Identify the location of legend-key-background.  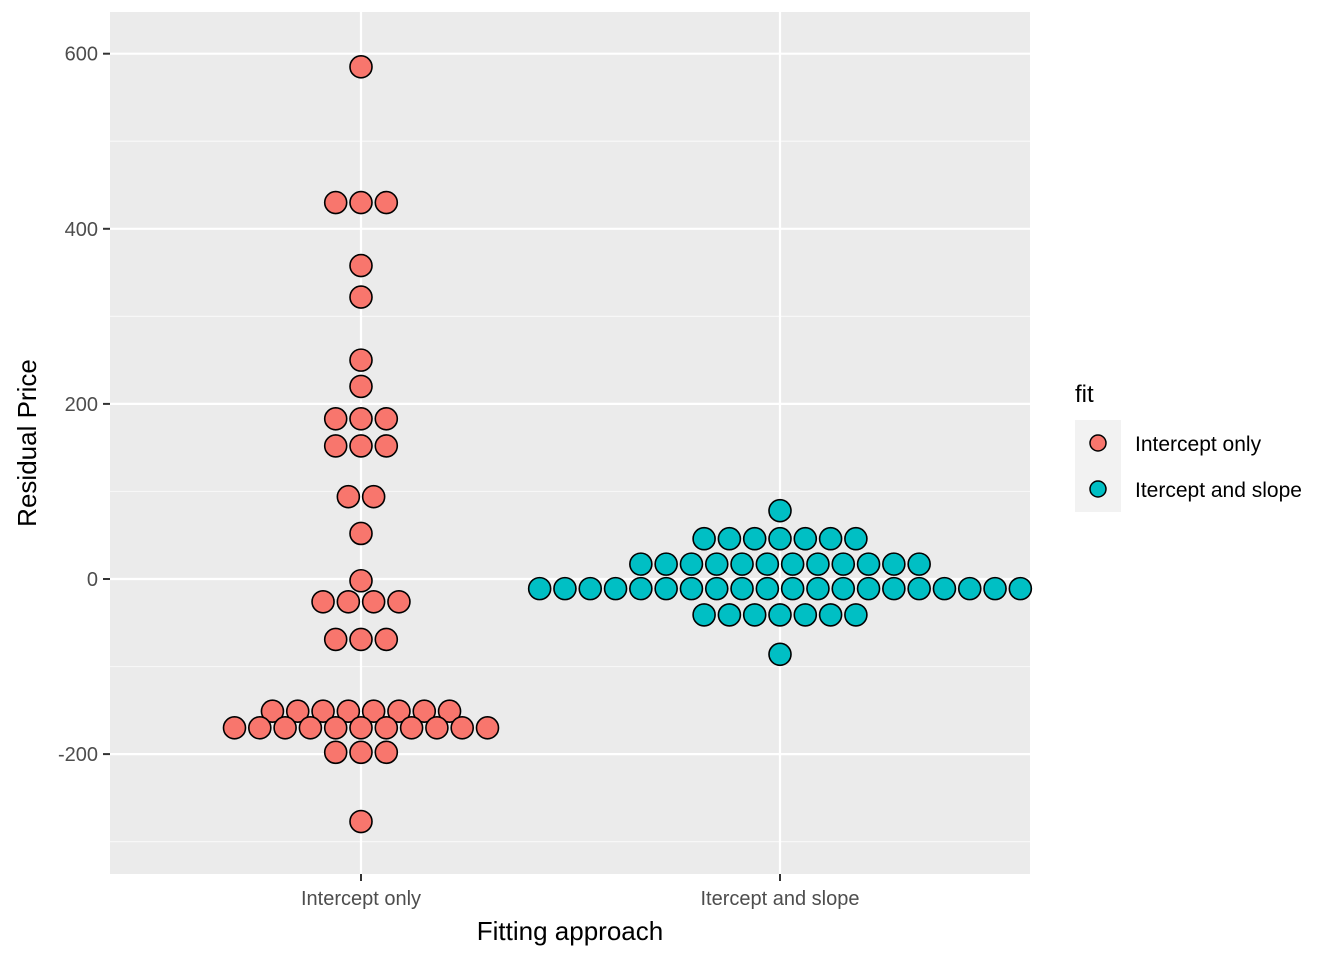
(1098, 466).